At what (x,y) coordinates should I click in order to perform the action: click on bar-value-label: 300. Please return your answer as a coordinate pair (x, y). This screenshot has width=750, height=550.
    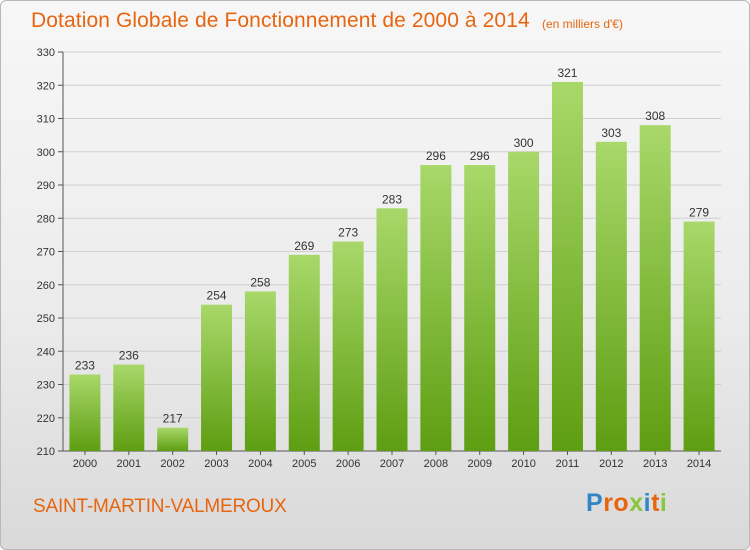
    Looking at the image, I should click on (524, 143).